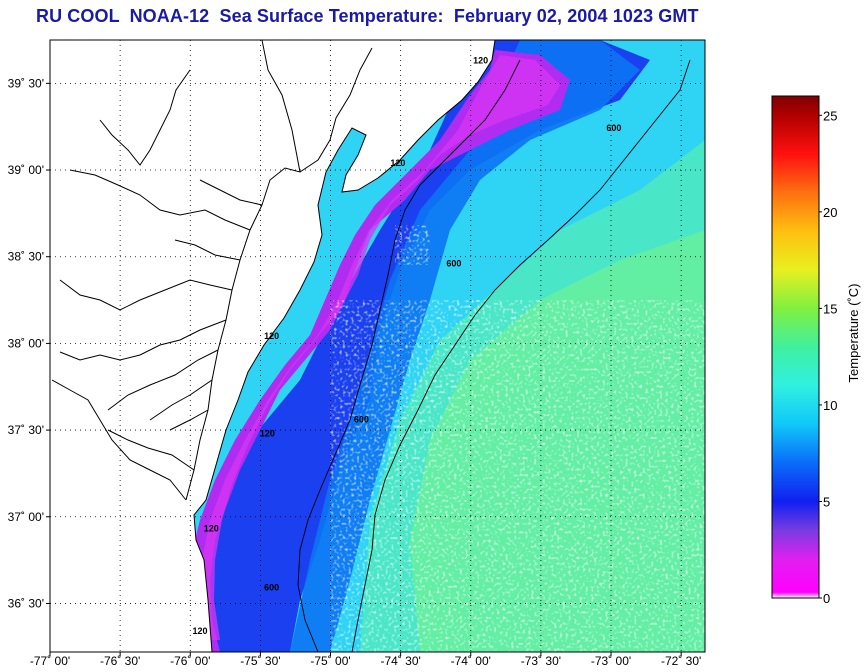 This screenshot has width=864, height=672. What do you see at coordinates (681, 661) in the screenshot?
I see `longitude-tick-label: -72˚ 30'` at bounding box center [681, 661].